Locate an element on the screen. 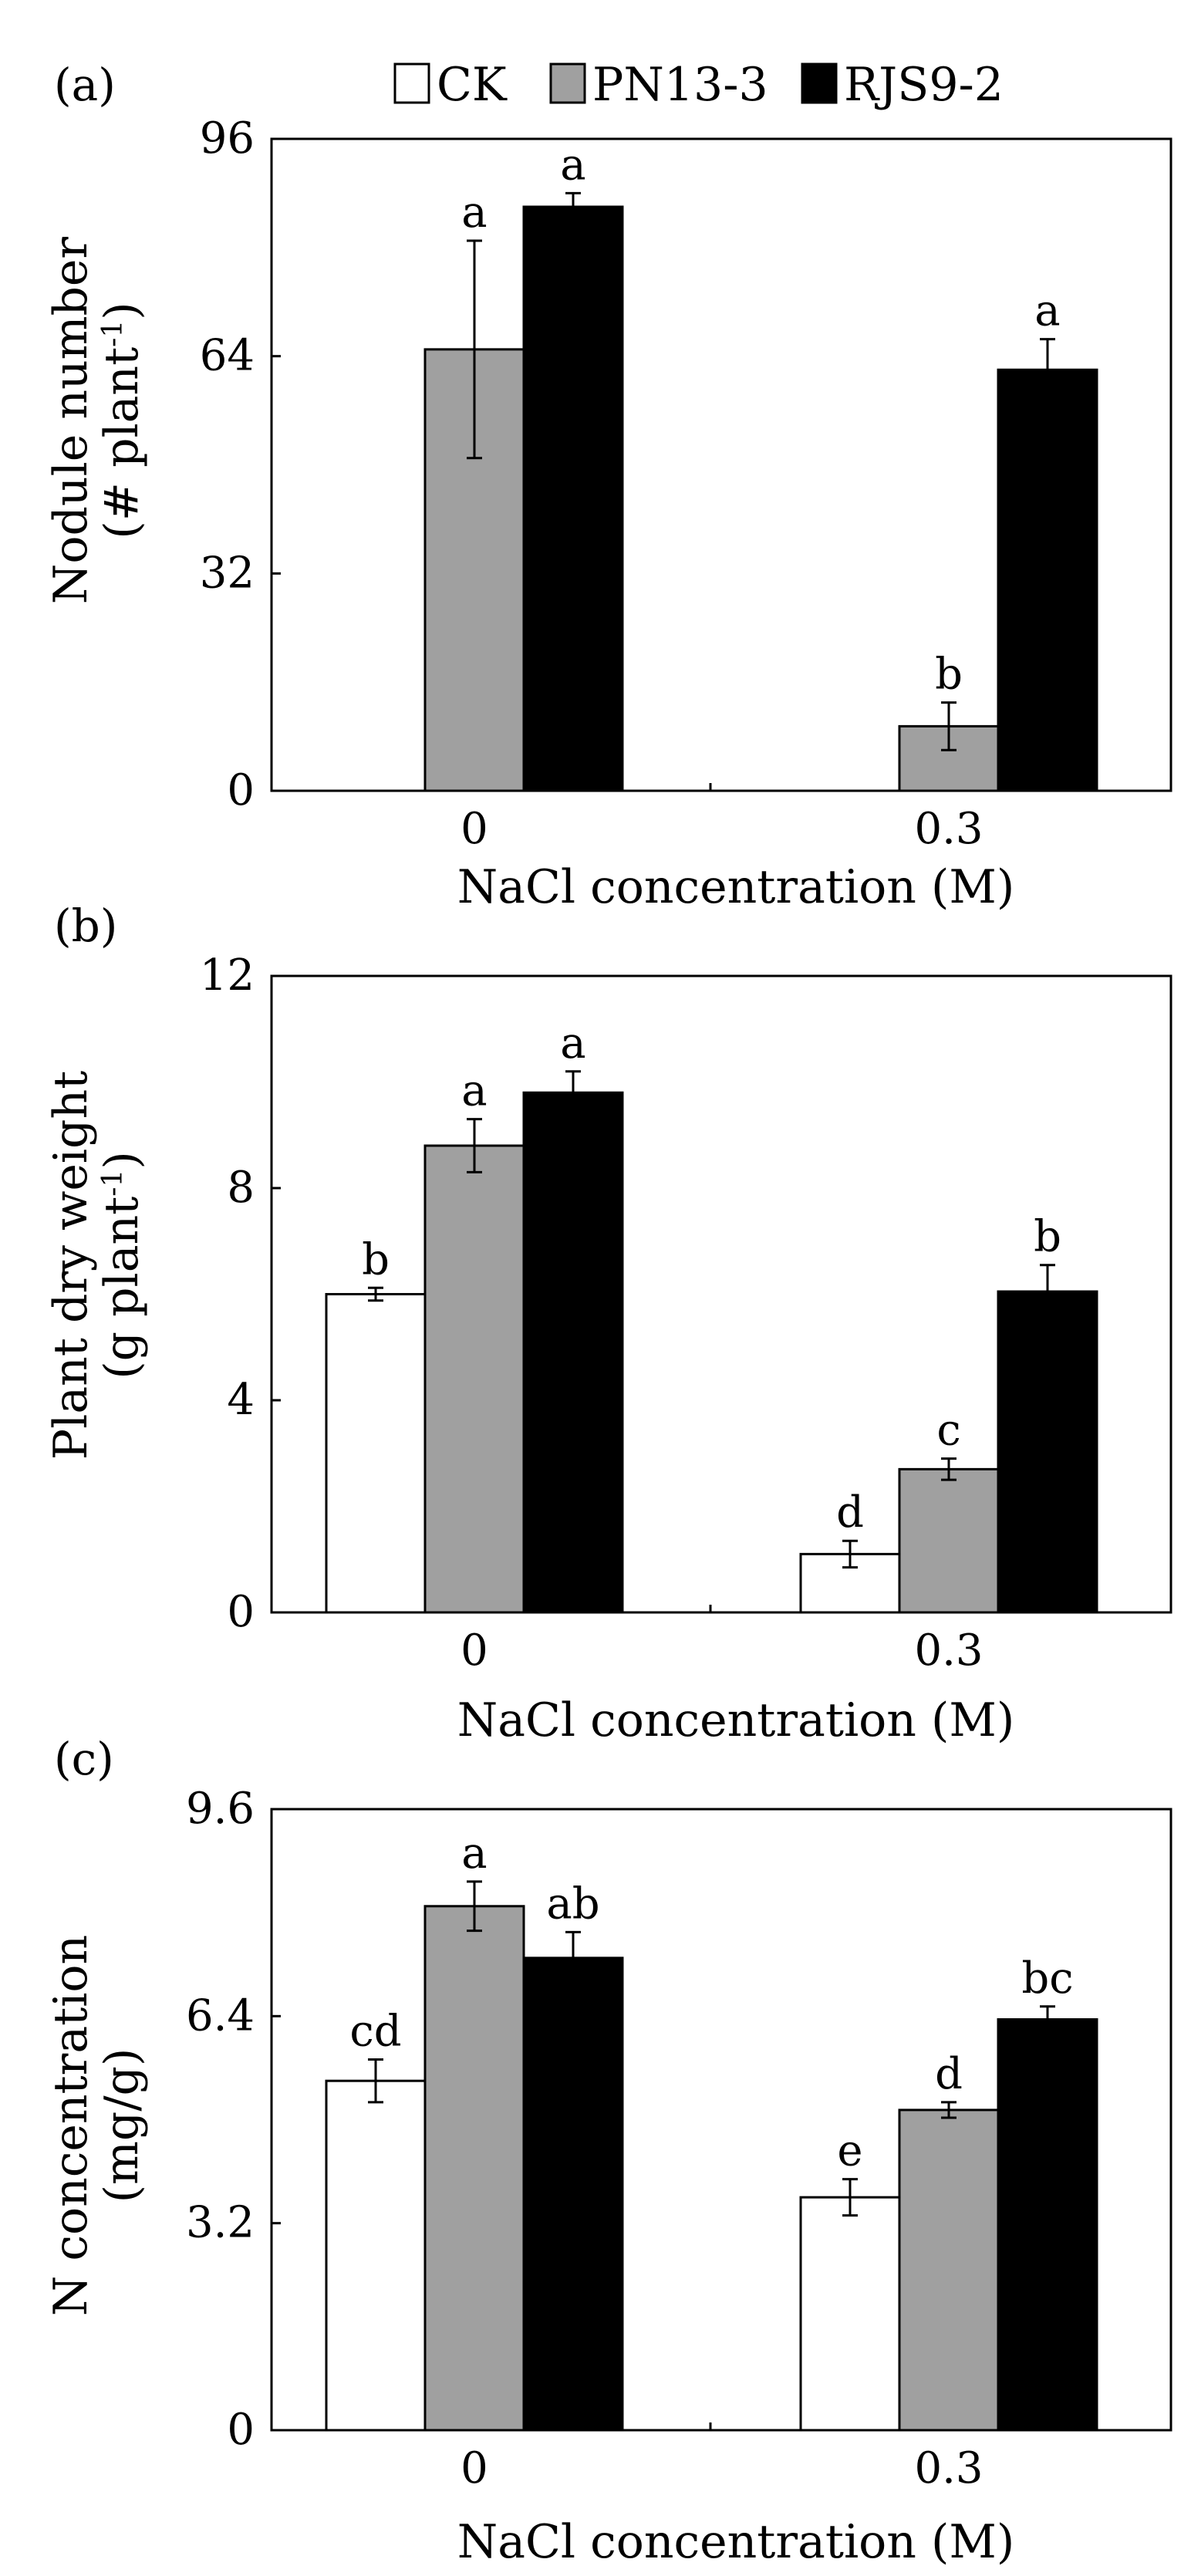 The height and width of the screenshot is (2576, 1191). y-axis-title-b-line1: Plant dry weight is located at coordinates (71, 1265).